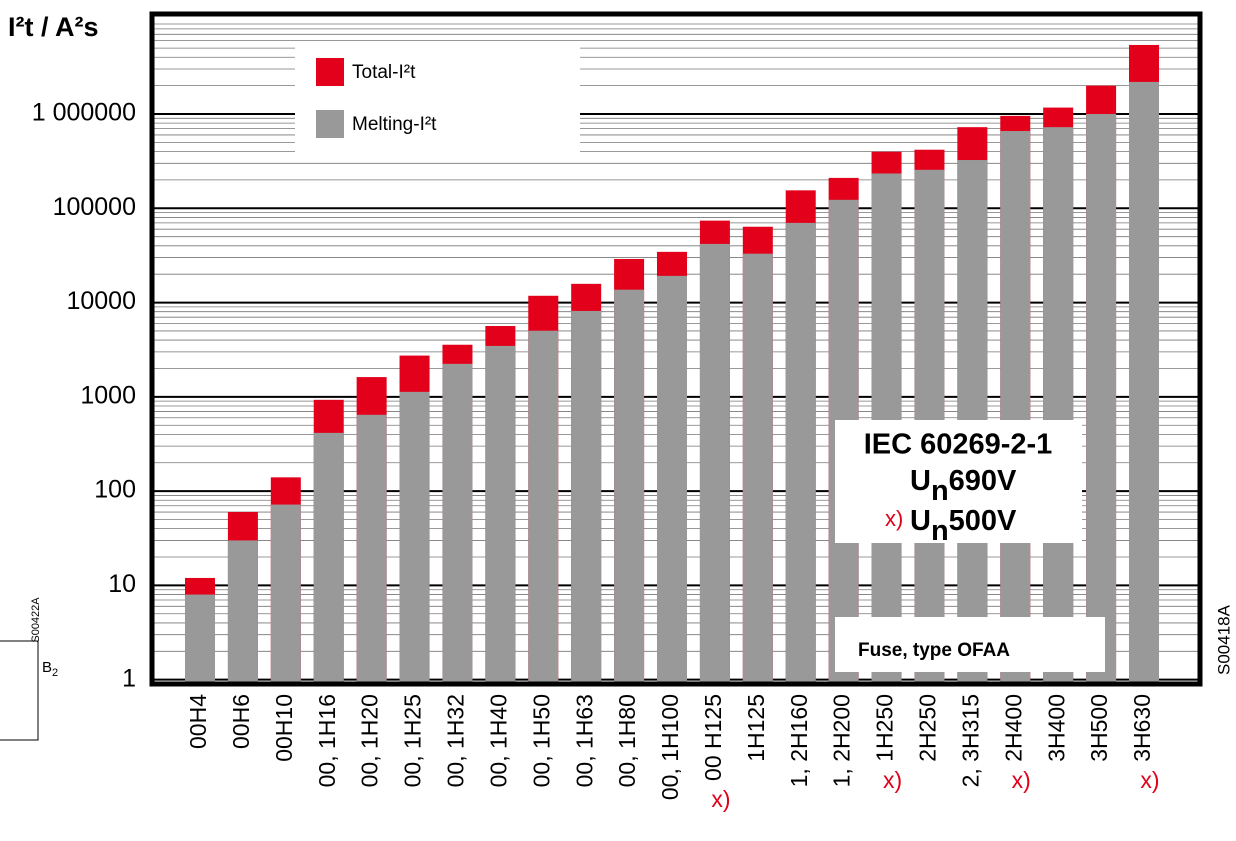  Describe the element at coordinates (53, 27) in the screenshot. I see `y-axis-title: I²t / A²s` at that location.